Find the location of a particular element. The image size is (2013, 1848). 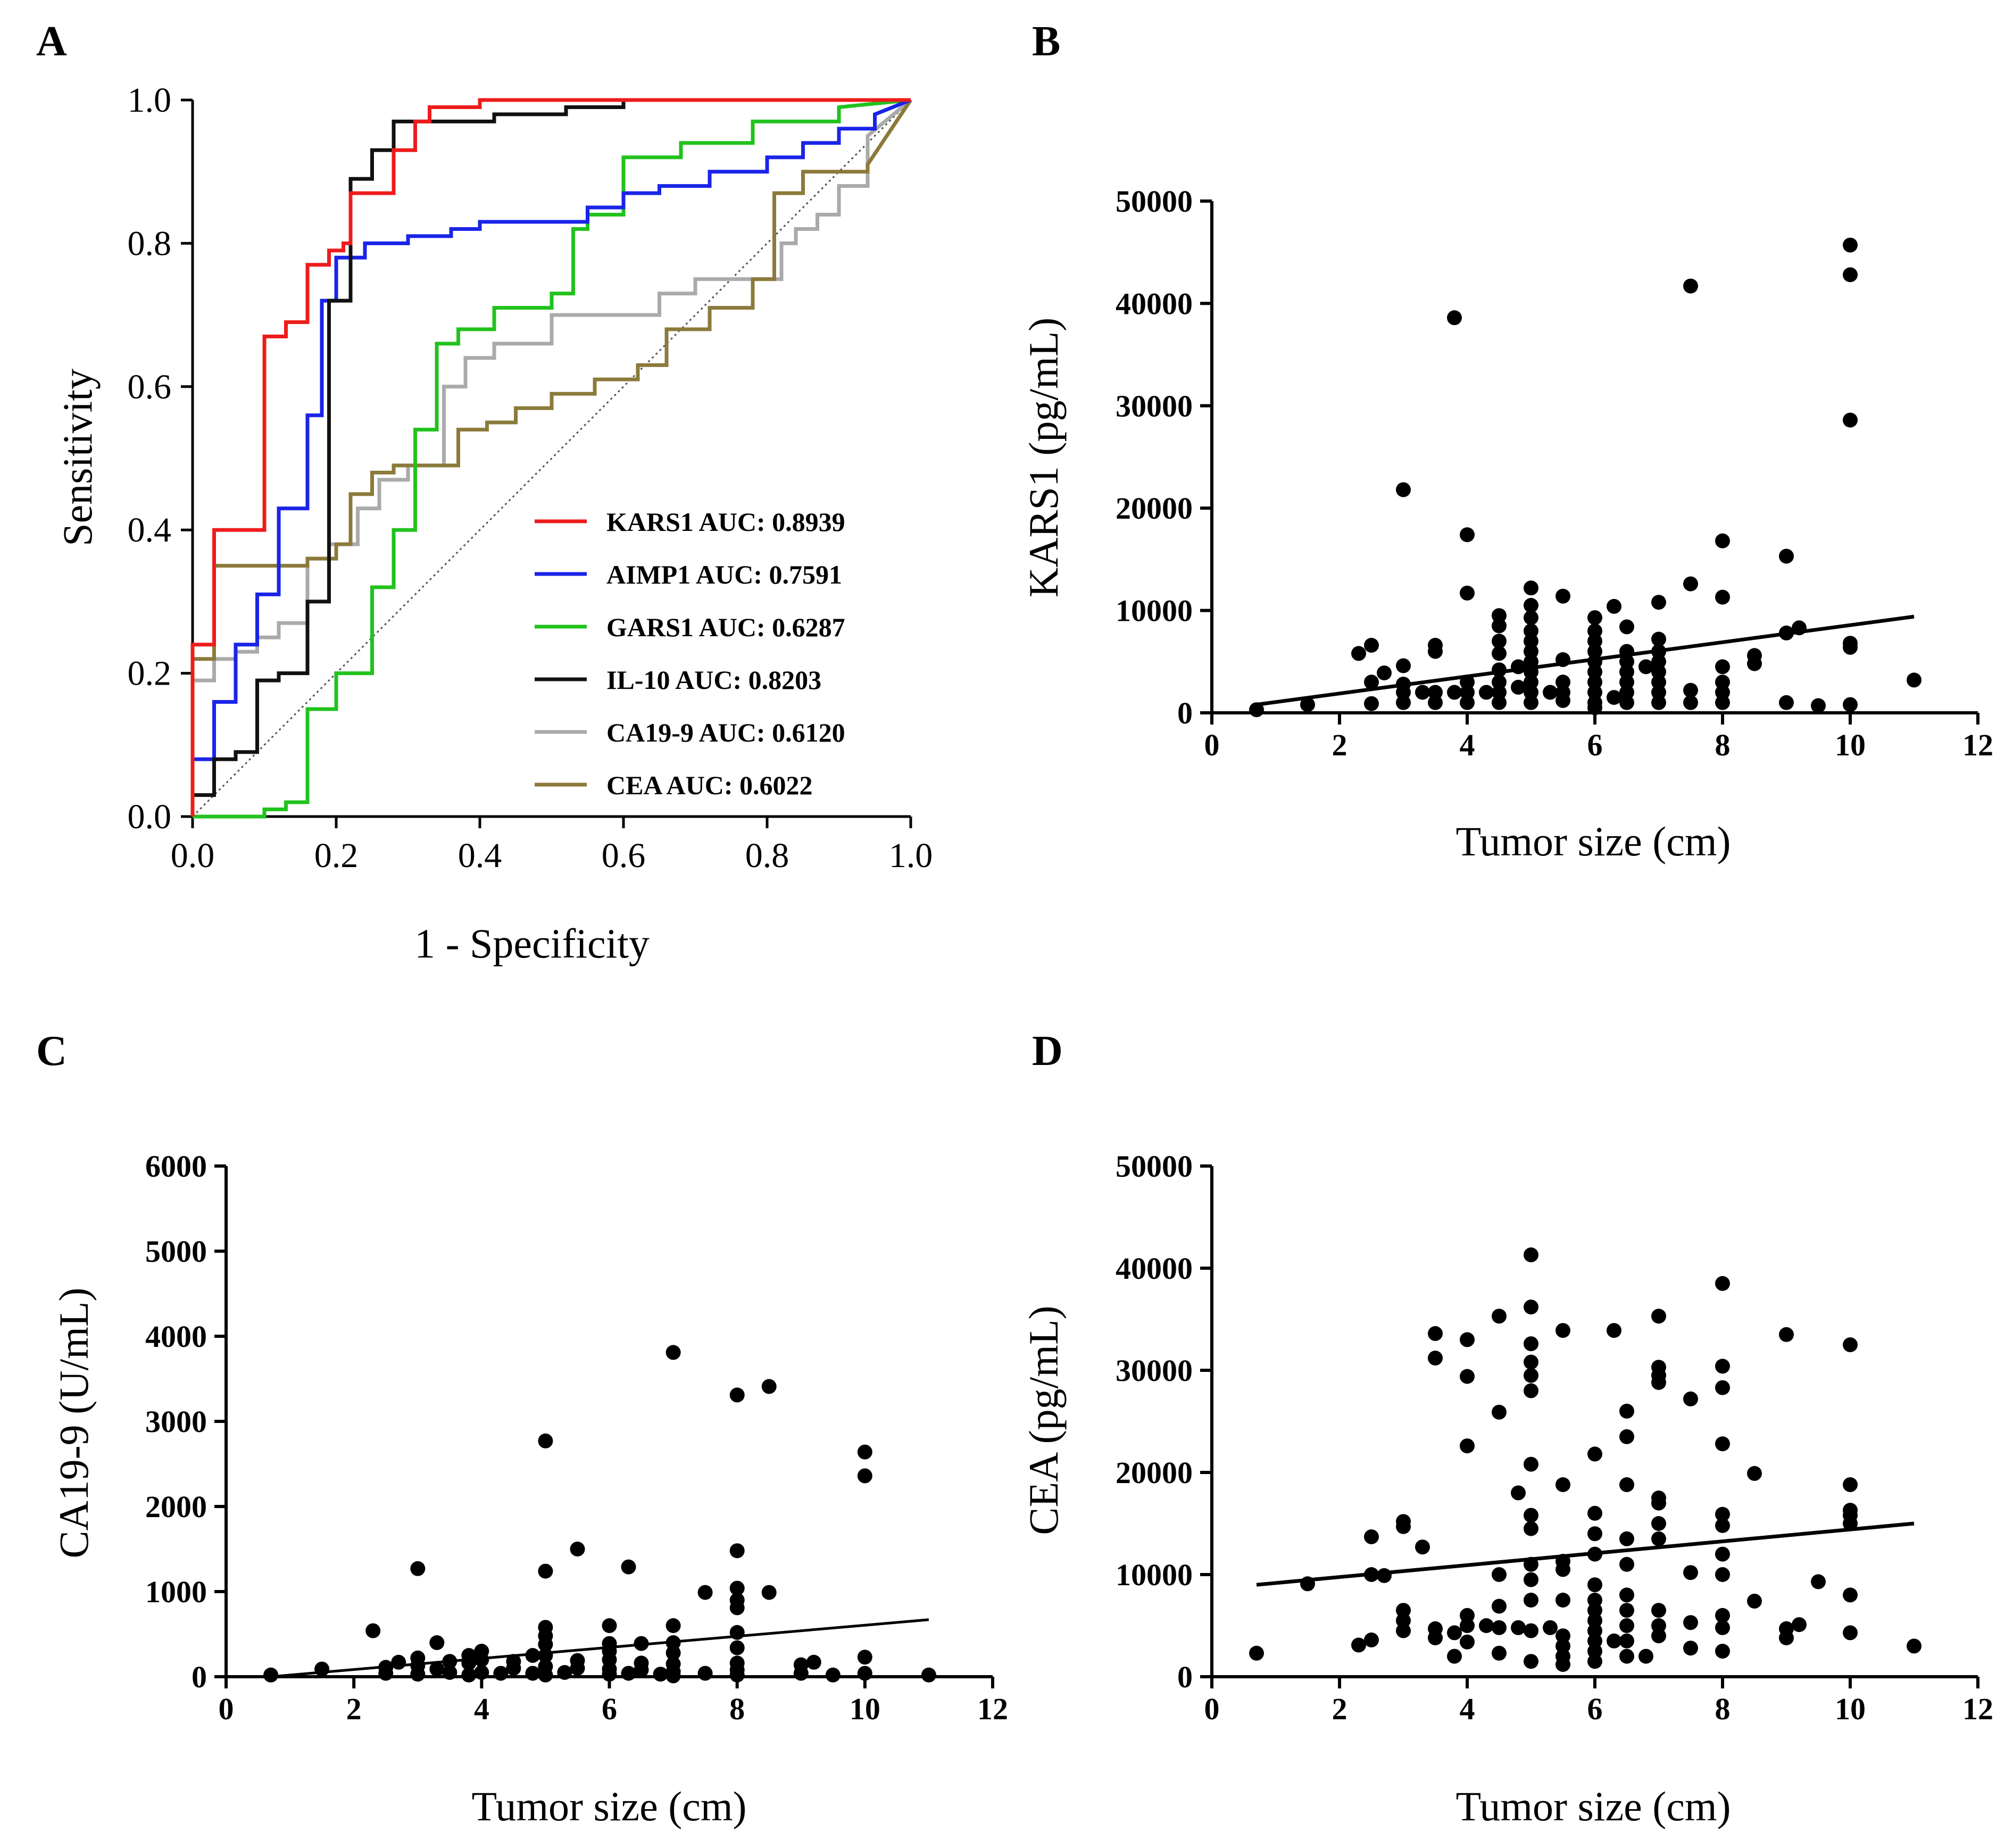

y-axis-label-a: Sensitivity is located at coordinates (77, 458).